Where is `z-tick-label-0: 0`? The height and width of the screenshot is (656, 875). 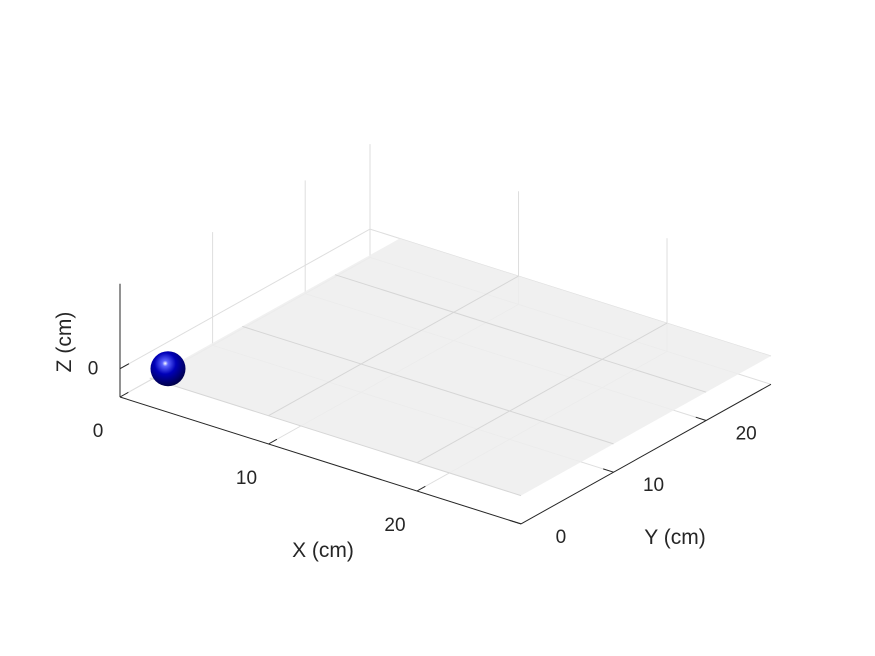
z-tick-label-0: 0 is located at coordinates (93, 369).